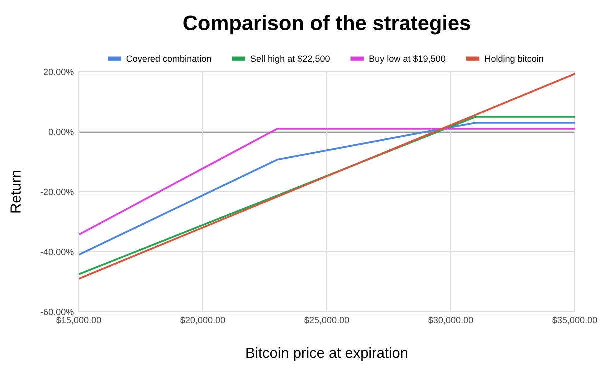 The width and height of the screenshot is (602, 372). What do you see at coordinates (575, 320) in the screenshot?
I see `x-tick-label: $35,000.00` at bounding box center [575, 320].